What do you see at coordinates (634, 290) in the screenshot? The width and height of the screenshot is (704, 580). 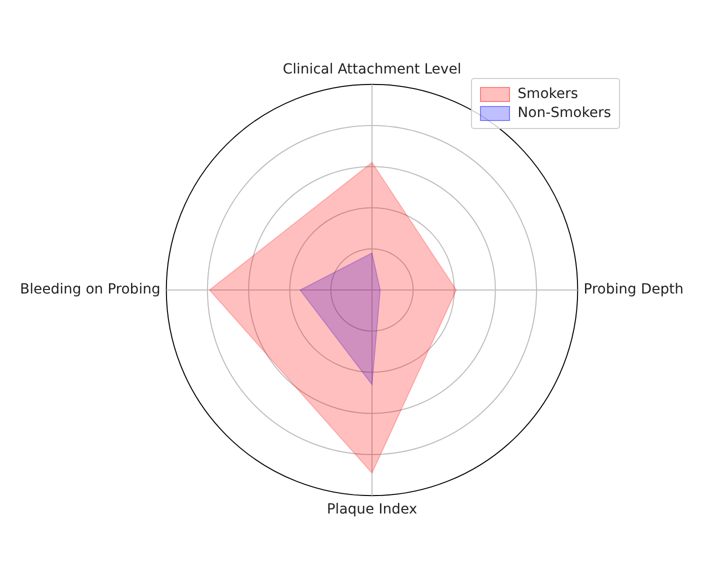 I see `spoke-label: Probing Depth` at bounding box center [634, 290].